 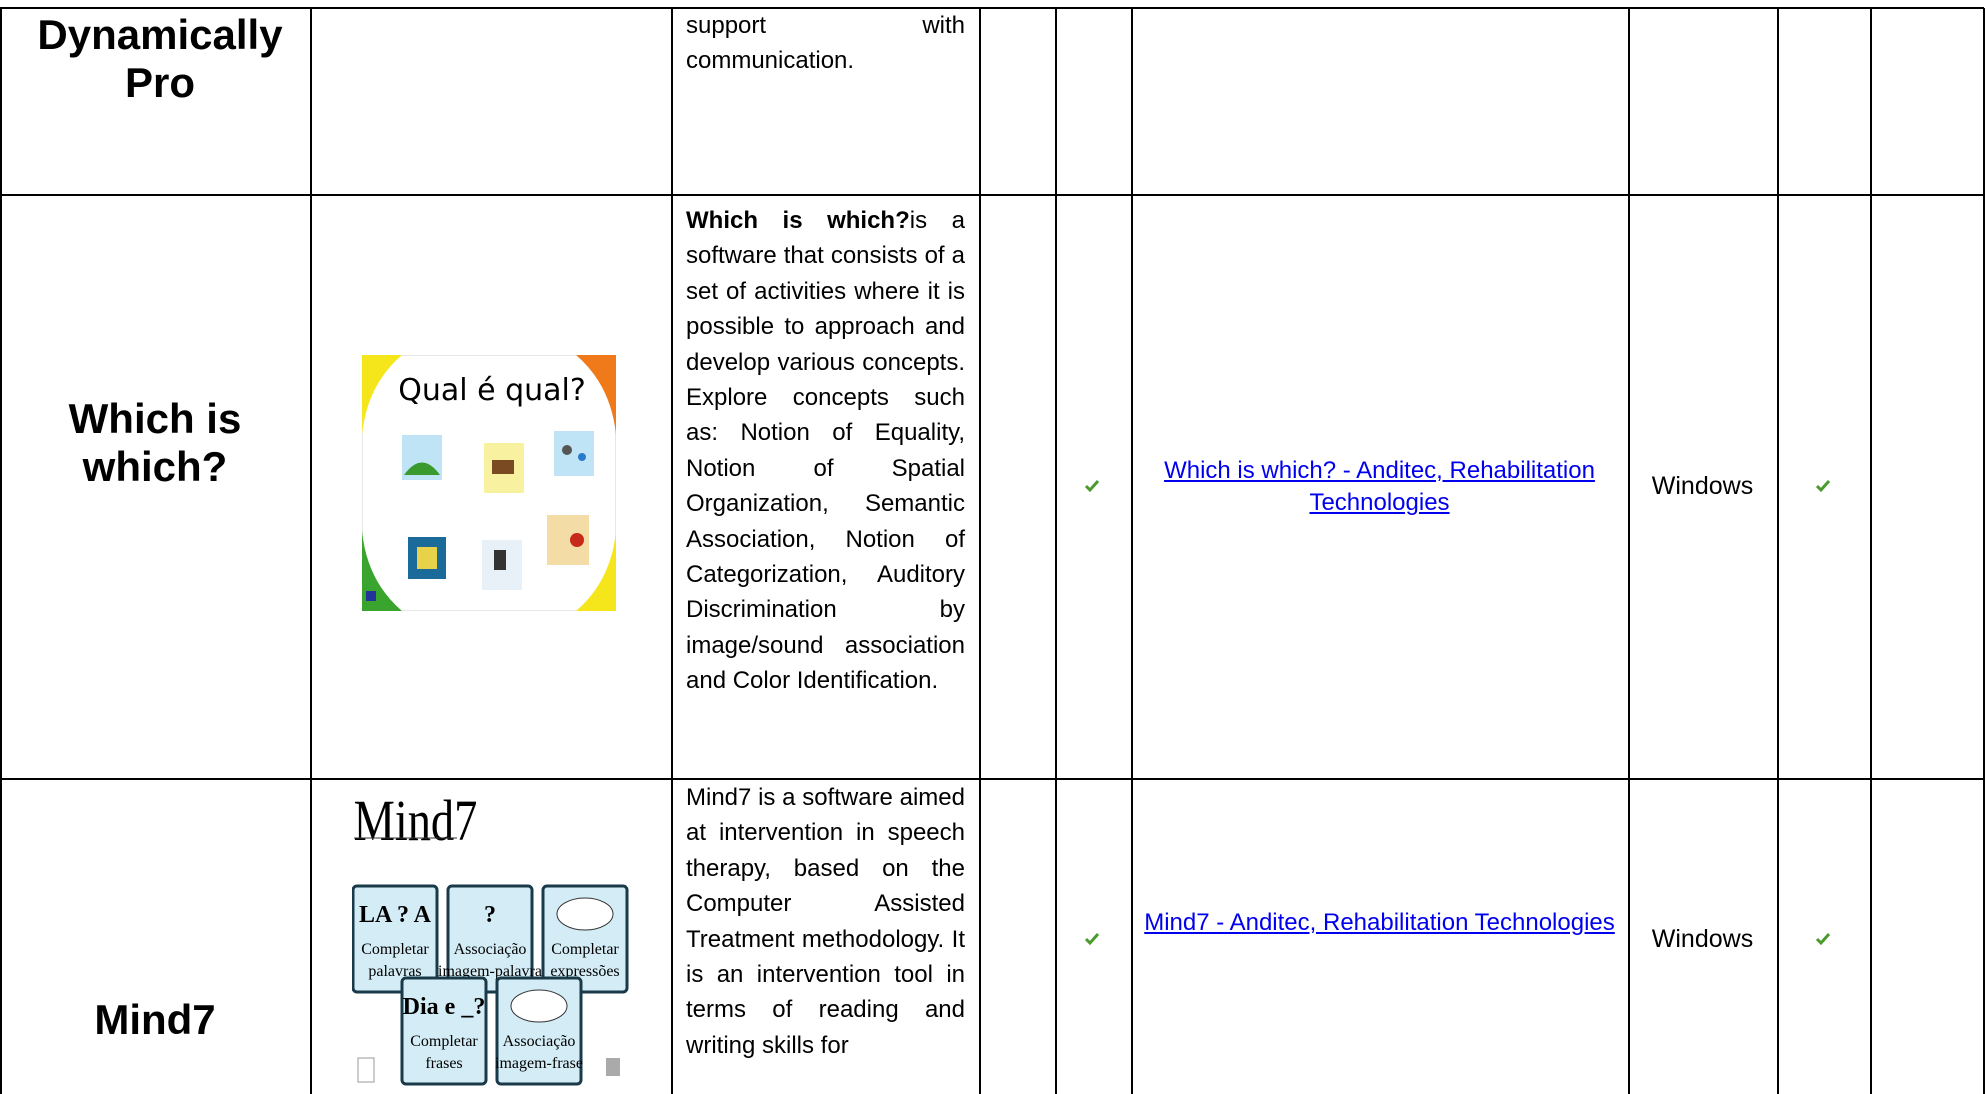 What do you see at coordinates (444, 1007) in the screenshot?
I see `card-top: Dia e _?` at bounding box center [444, 1007].